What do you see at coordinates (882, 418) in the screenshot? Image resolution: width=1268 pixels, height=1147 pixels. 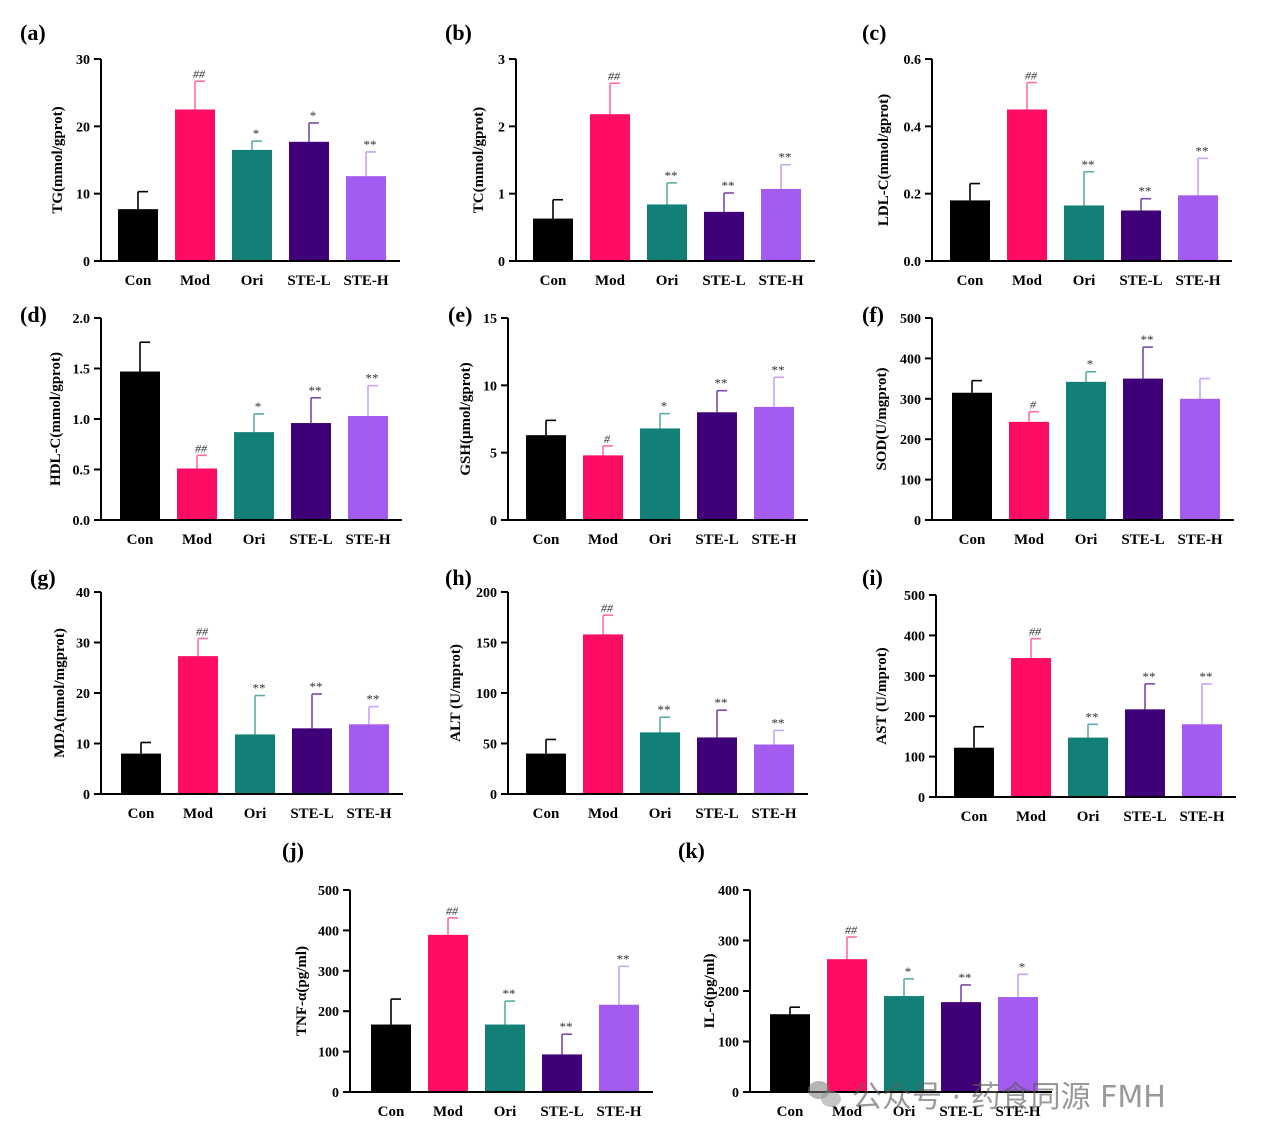 I see `y-axis-label: SOD(U/mgprot)` at bounding box center [882, 418].